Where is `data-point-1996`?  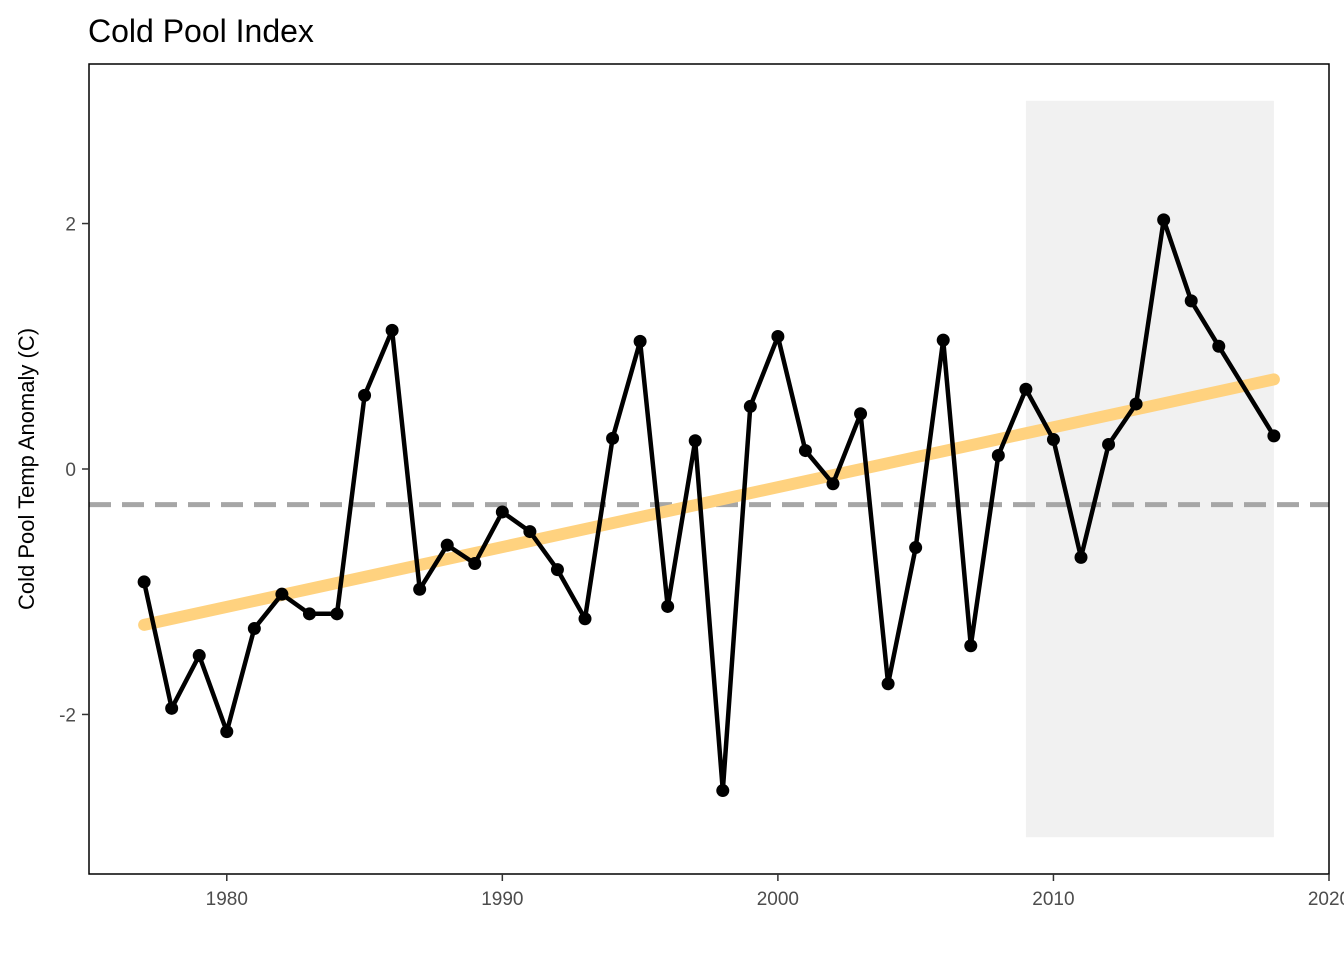 data-point-1996 is located at coordinates (668, 606).